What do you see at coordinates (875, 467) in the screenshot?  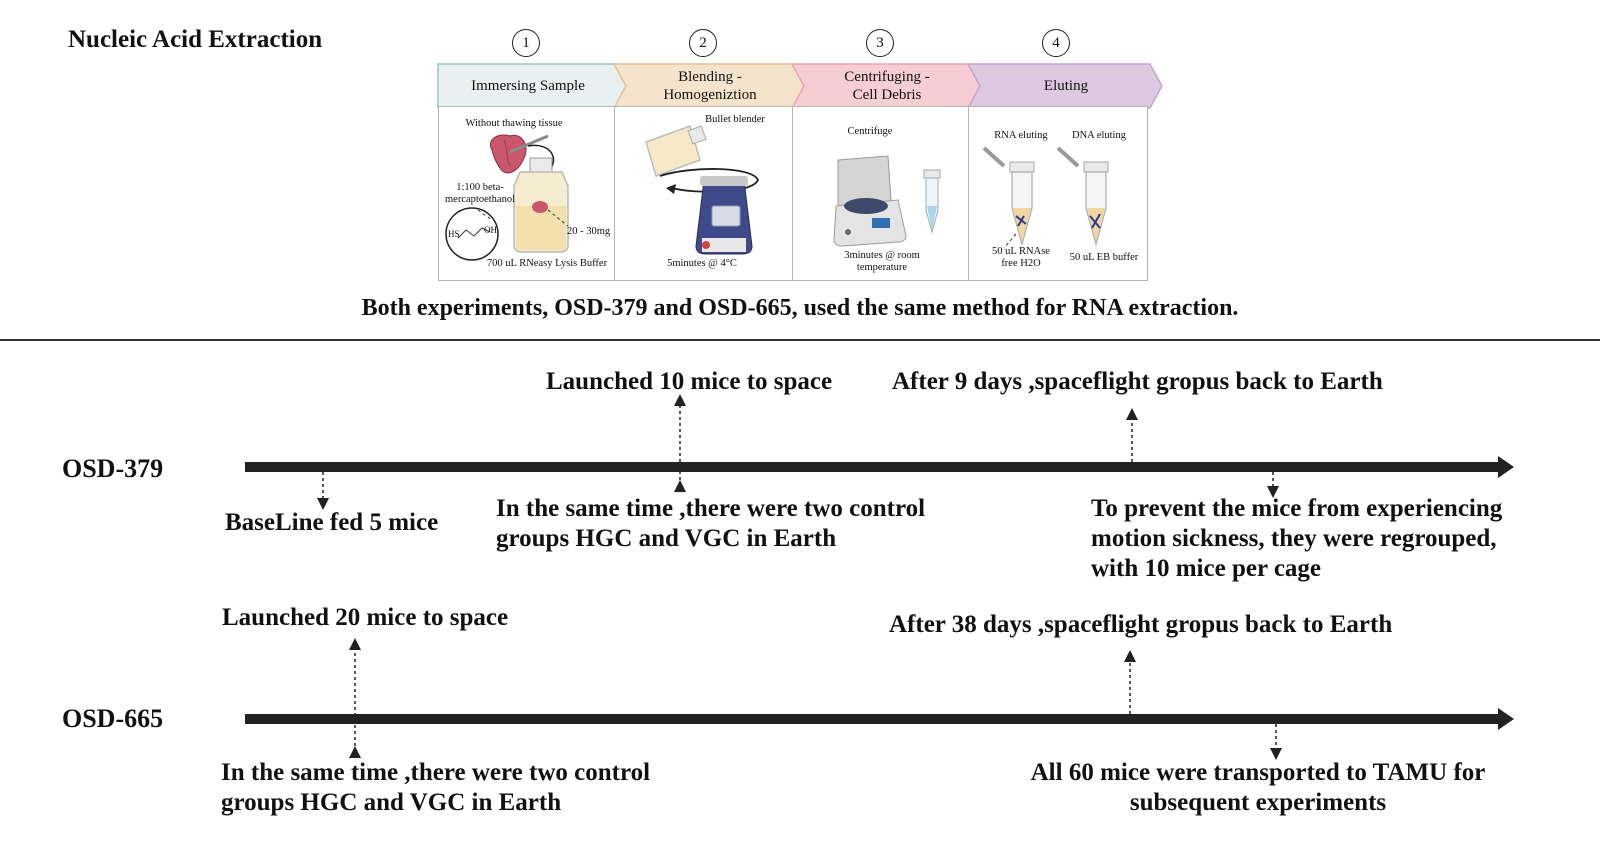 I see `timeline-osd379-bar` at bounding box center [875, 467].